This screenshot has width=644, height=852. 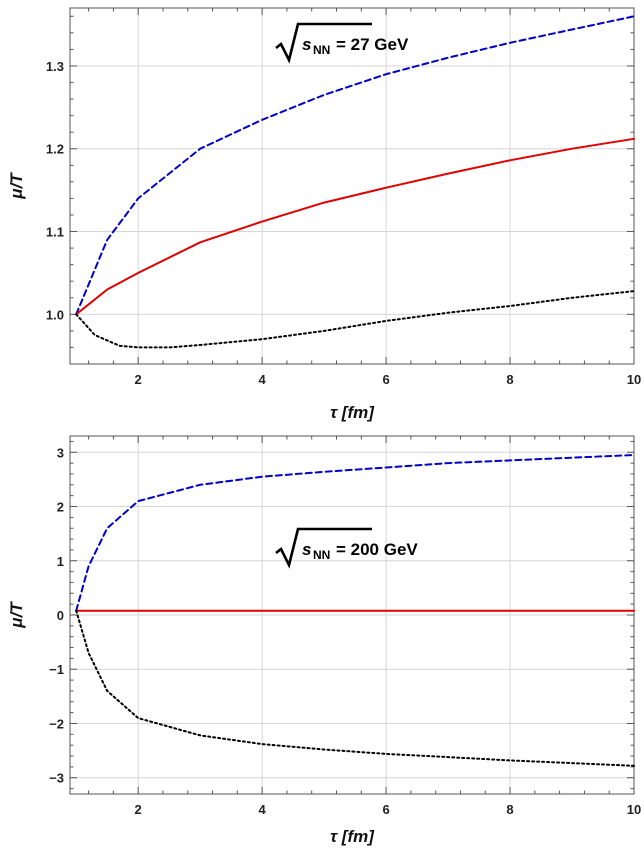 I want to click on y-tick-label-2: 1.2, so click(x=55, y=149).